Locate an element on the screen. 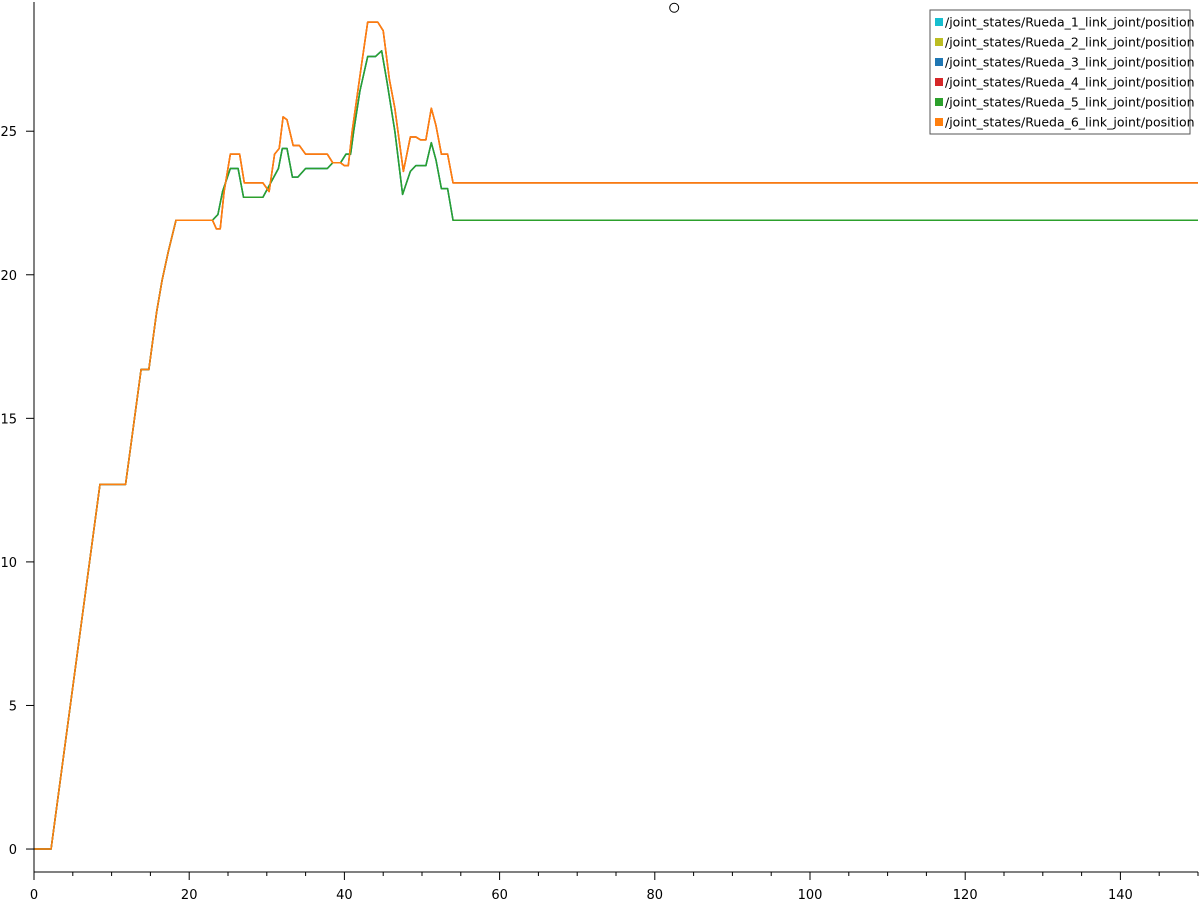 This screenshot has width=1200, height=900. legend-box is located at coordinates (1060, 72).